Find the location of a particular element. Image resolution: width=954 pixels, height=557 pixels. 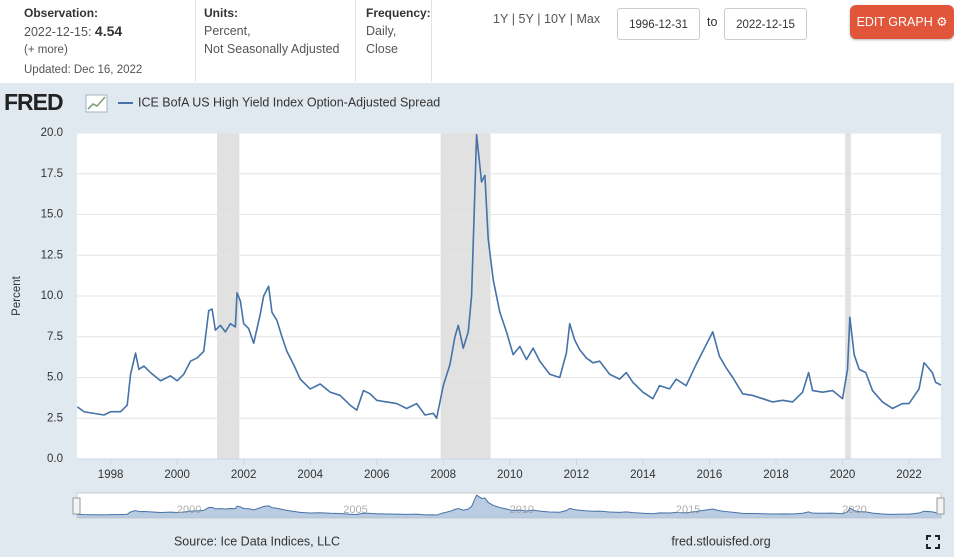

navigator-tick-label: 2010 is located at coordinates (522, 510).